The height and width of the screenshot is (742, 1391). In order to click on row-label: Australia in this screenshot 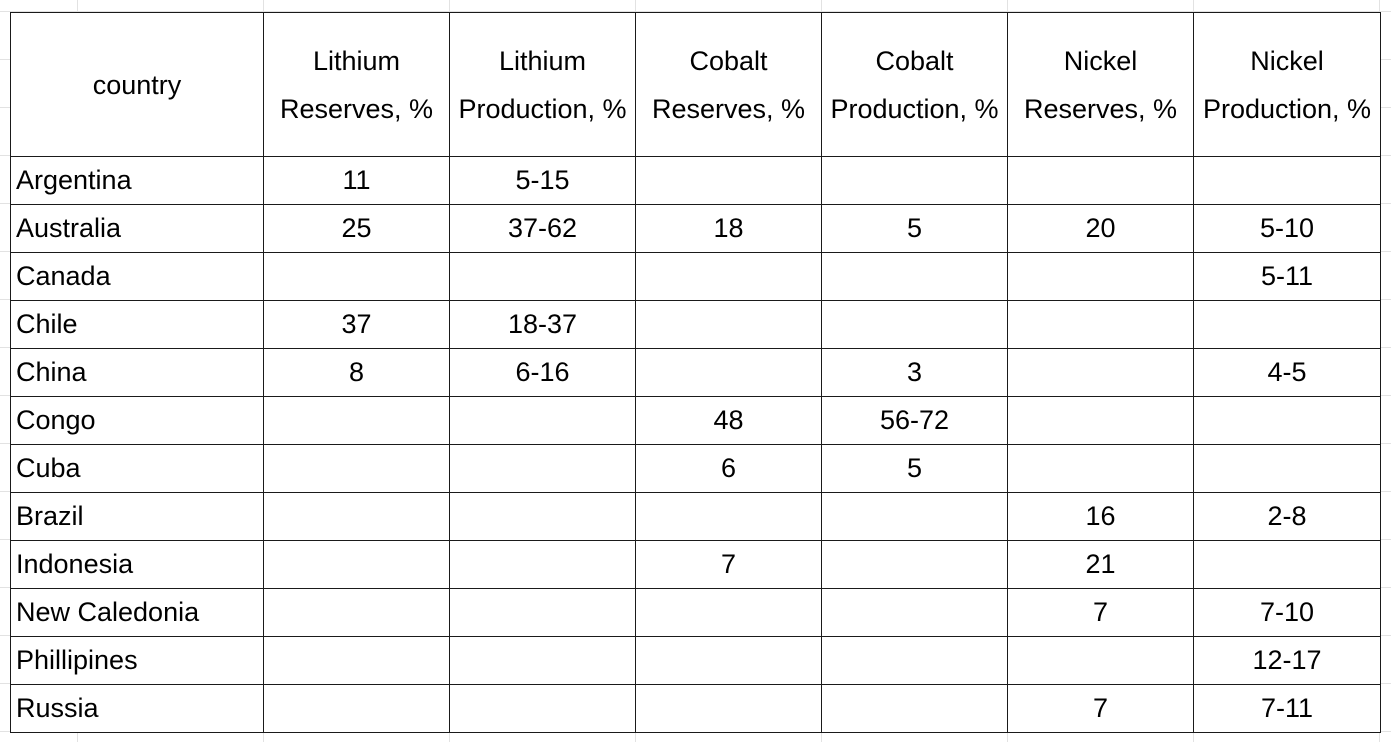, I will do `click(137, 228)`.